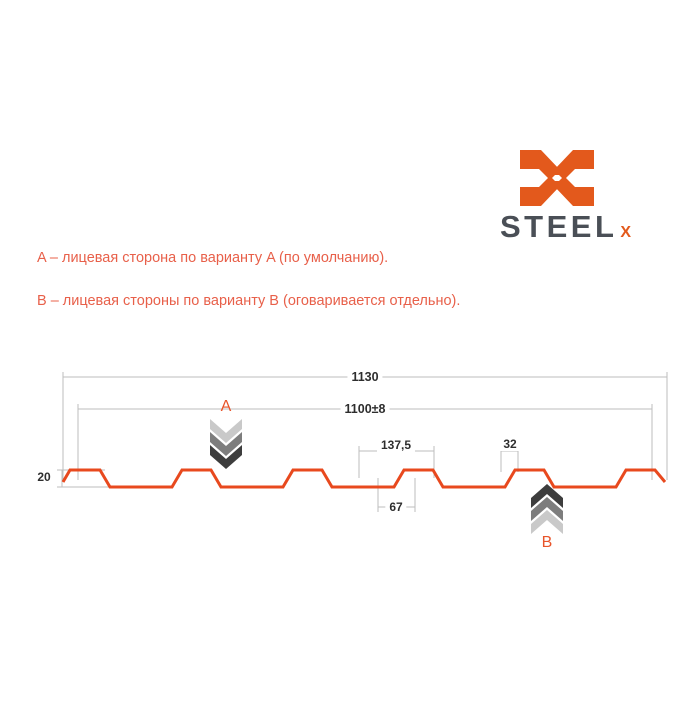 This screenshot has height=705, width=700. I want to click on marker-a-label: A, so click(226, 406).